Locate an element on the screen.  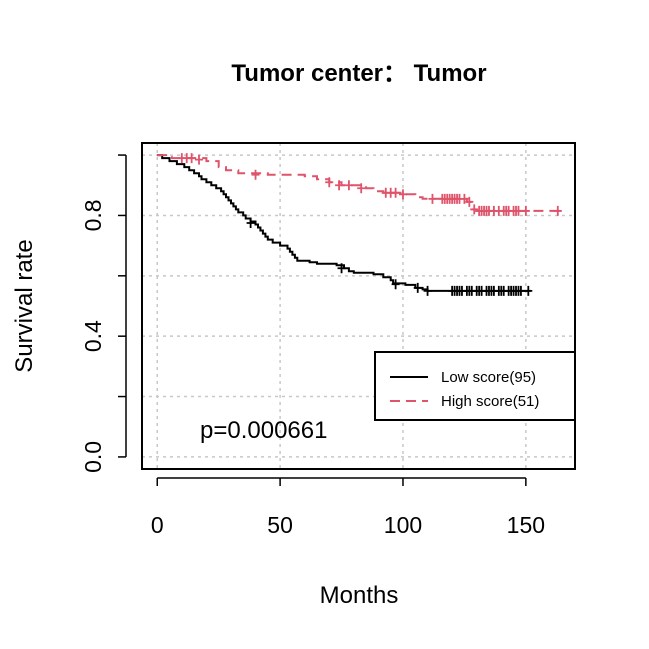
y-tick-label: 0.0 is located at coordinates (93, 457).